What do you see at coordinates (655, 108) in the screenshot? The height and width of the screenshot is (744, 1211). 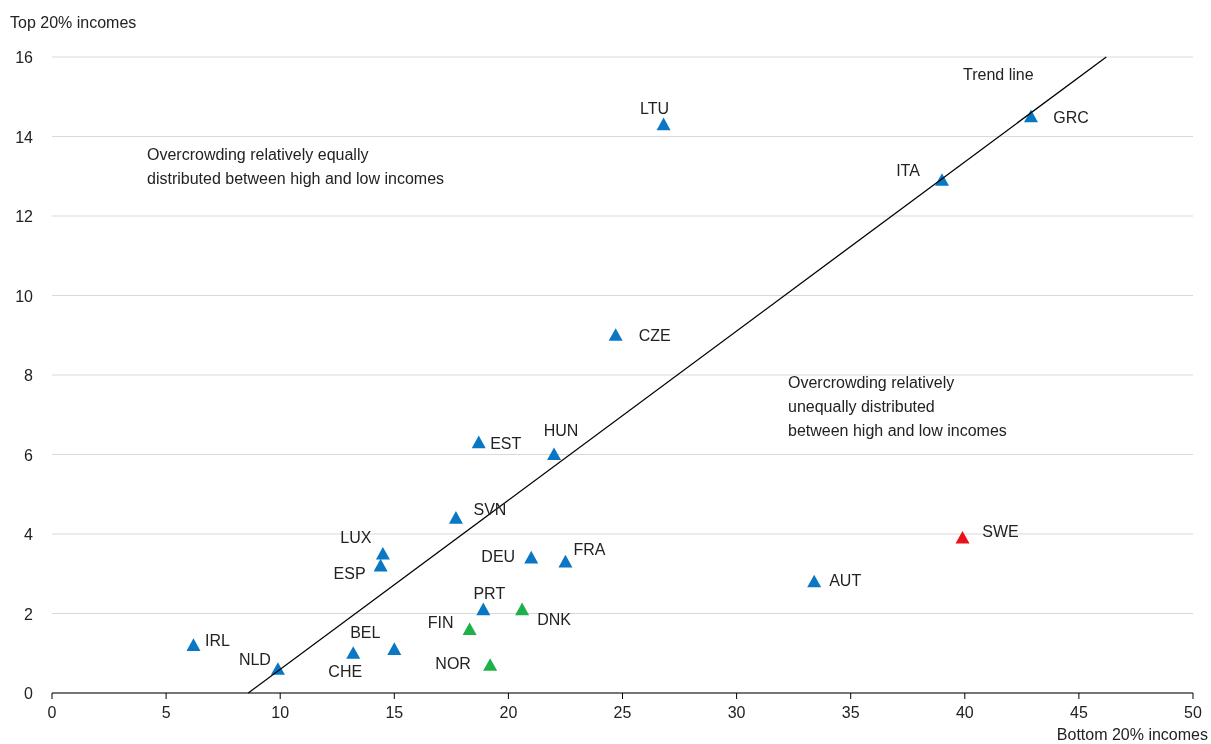 I see `annotation: LTU` at bounding box center [655, 108].